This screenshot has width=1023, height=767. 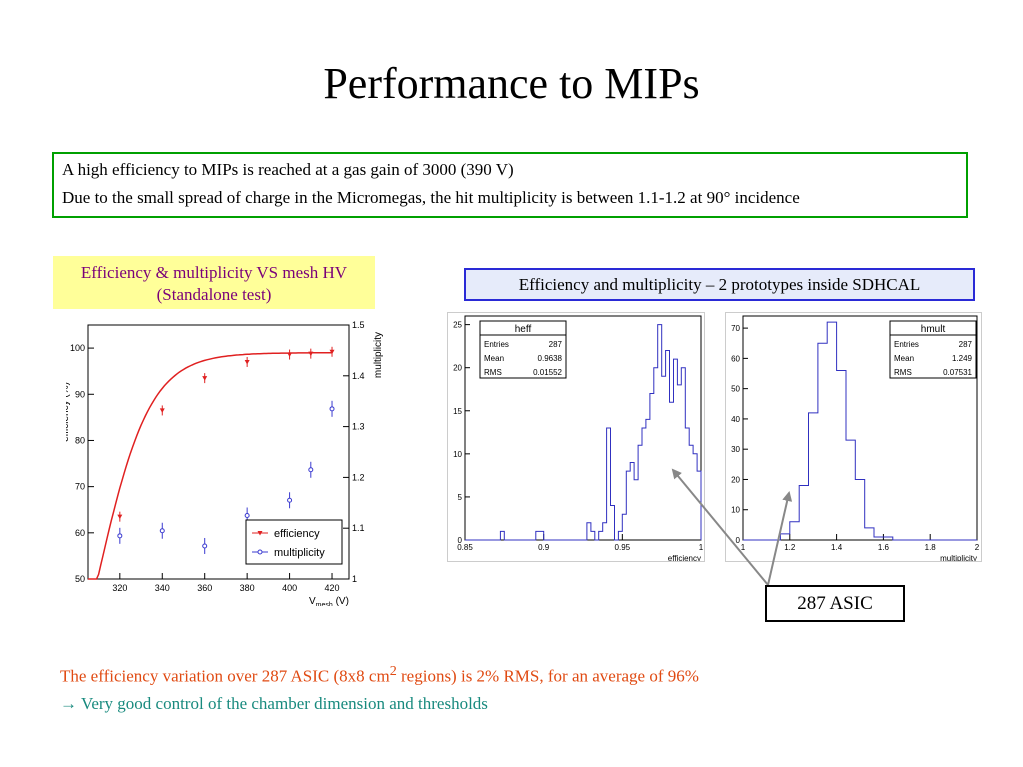 I want to click on x-tick-label: 420, so click(x=332, y=588).